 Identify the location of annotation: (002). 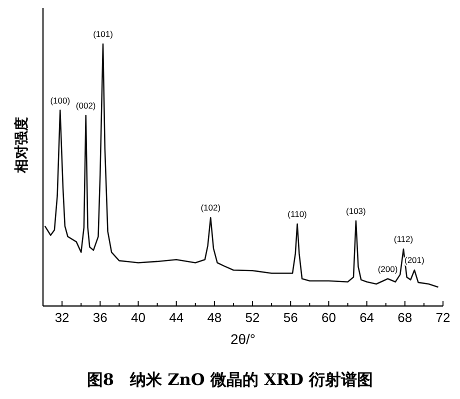
(86, 105).